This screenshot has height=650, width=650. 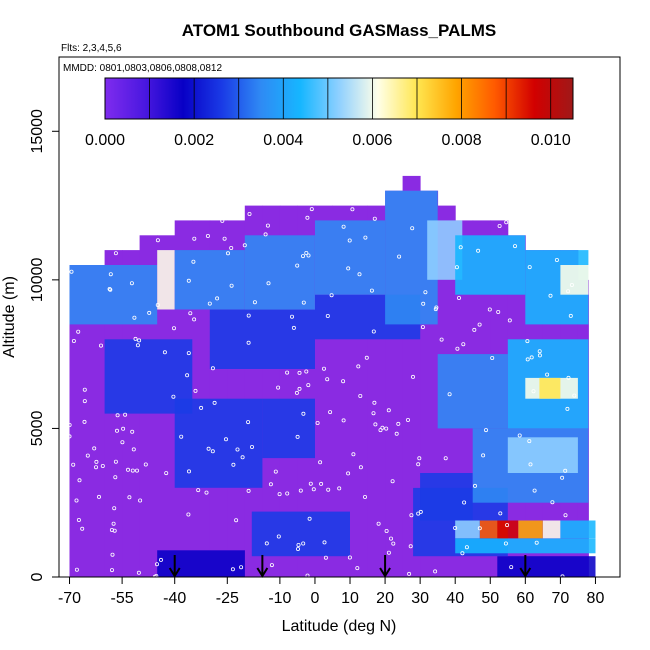 I want to click on x-tick-label: 70, so click(x=560, y=598).